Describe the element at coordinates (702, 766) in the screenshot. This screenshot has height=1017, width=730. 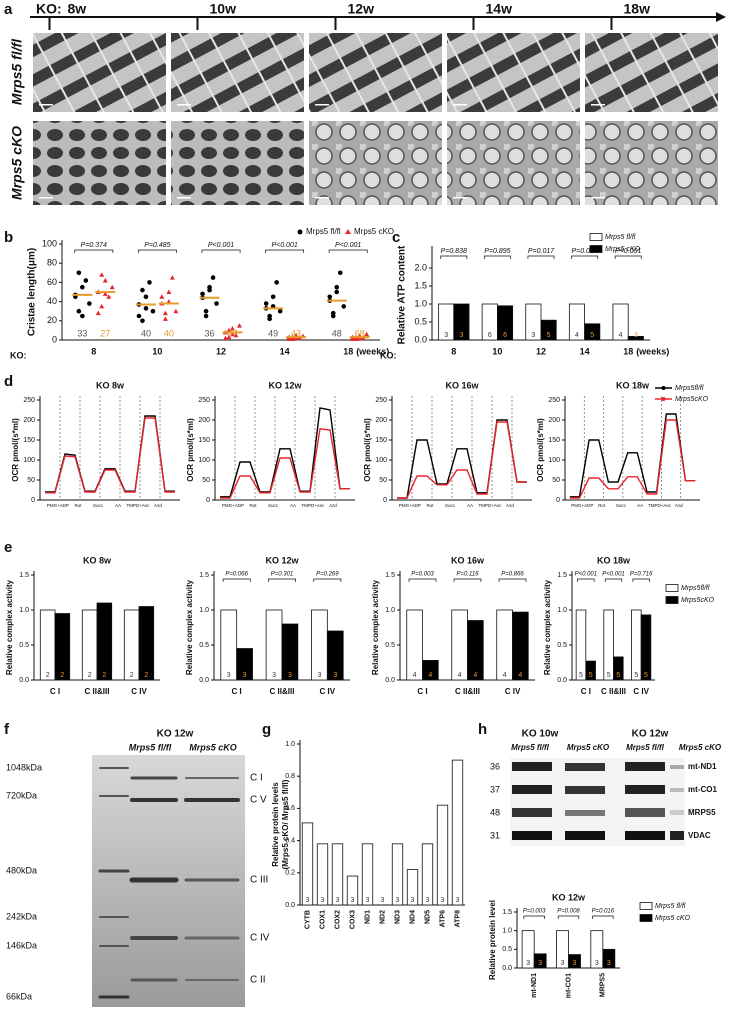
I see `band-label: mt-ND1` at that location.